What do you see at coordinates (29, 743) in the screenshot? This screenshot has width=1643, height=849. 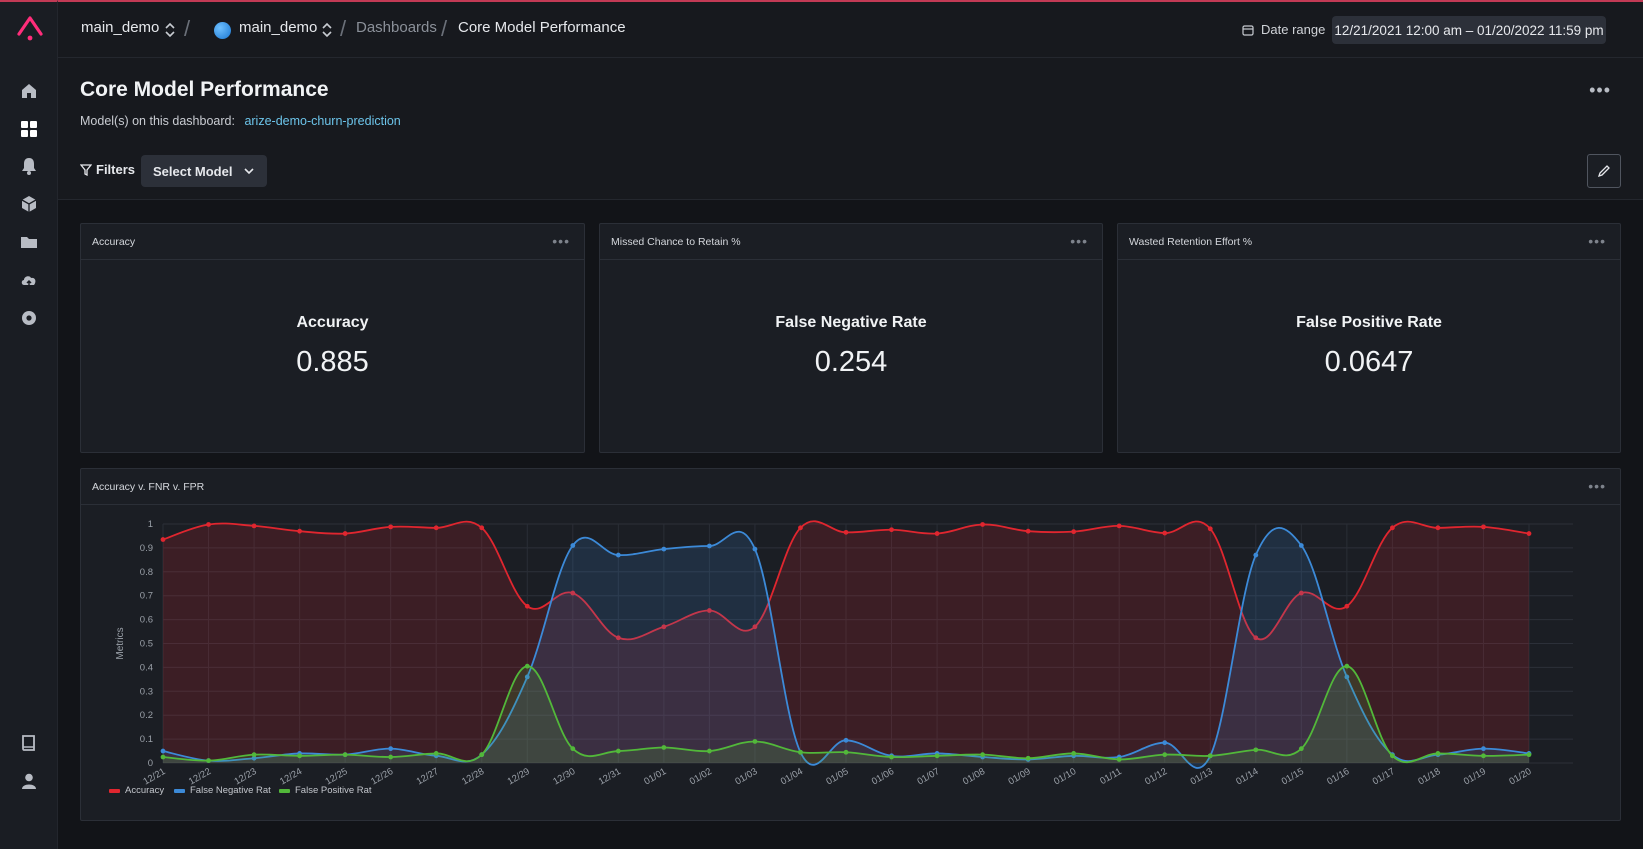 I see `docs-icon` at bounding box center [29, 743].